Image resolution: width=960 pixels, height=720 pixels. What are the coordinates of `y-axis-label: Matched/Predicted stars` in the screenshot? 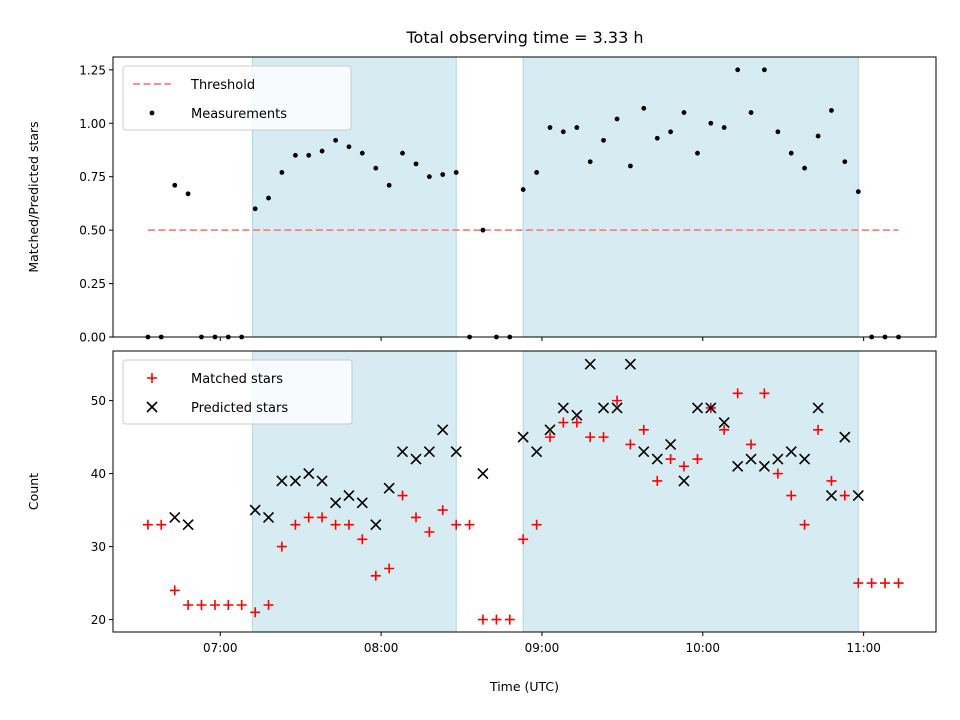 It's located at (33, 196).